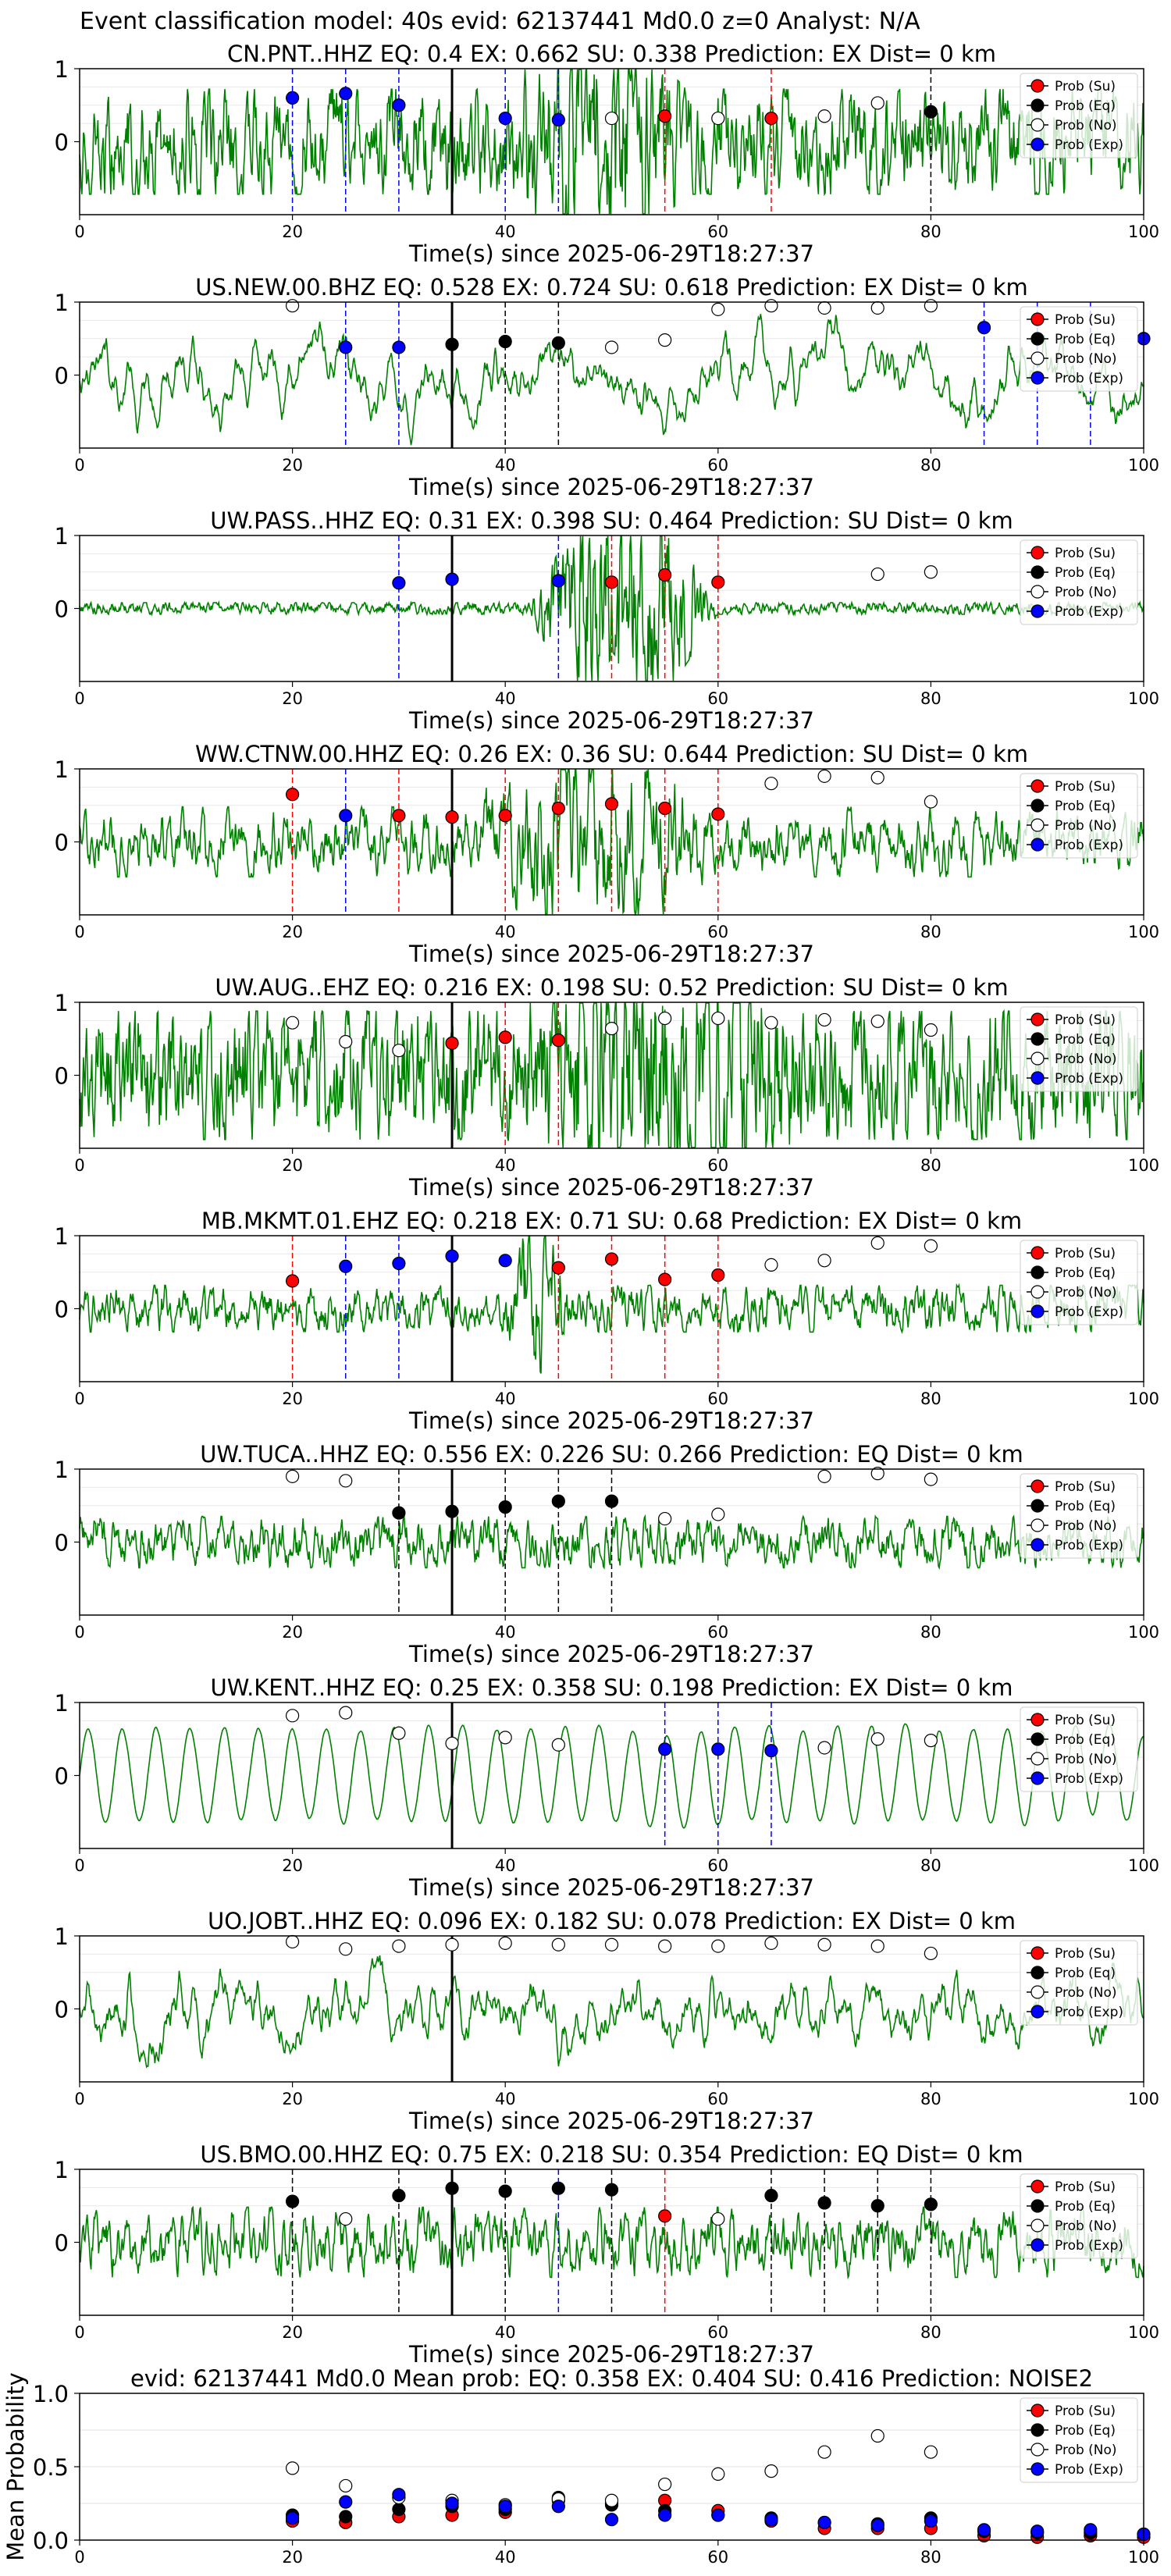 Image resolution: width=1171 pixels, height=2576 pixels. What do you see at coordinates (1037, 2531) in the screenshot?
I see `mean-point-exp` at bounding box center [1037, 2531].